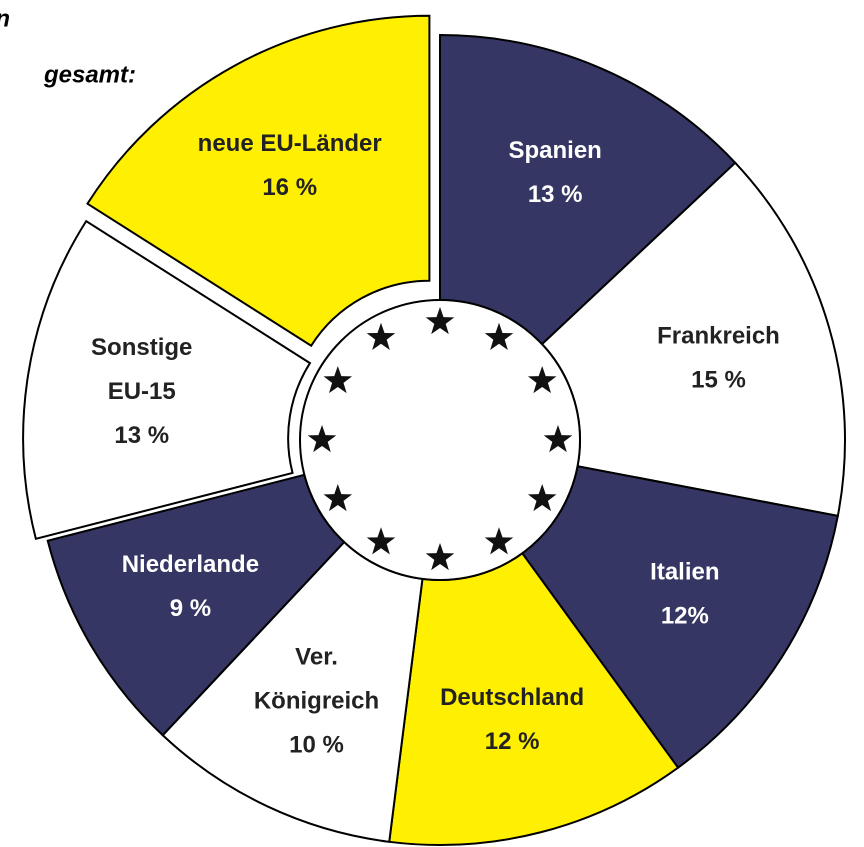 Image resolution: width=864 pixels, height=847 pixels. I want to click on slice-group: Frankreich 15 %, so click(693, 339).